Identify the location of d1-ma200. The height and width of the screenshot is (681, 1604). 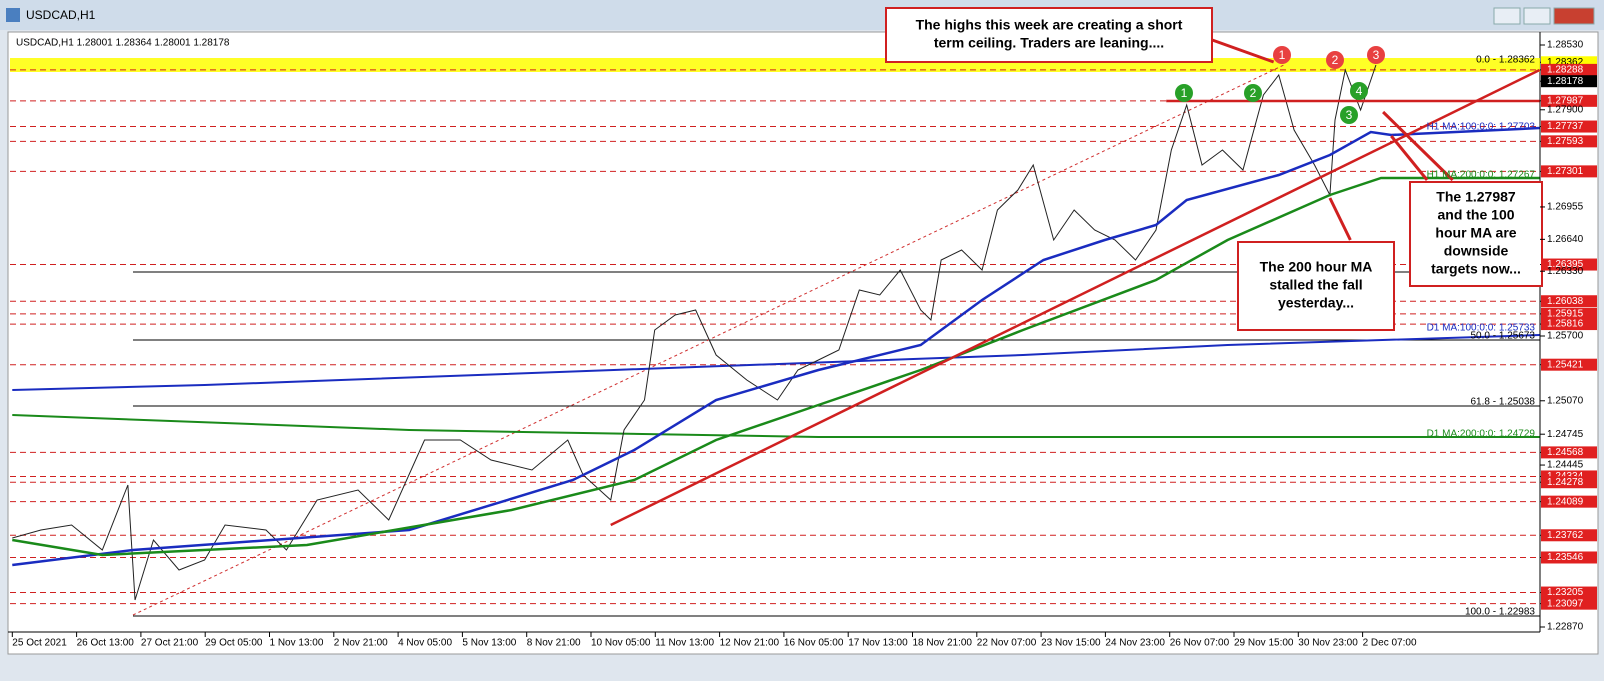
(775, 426).